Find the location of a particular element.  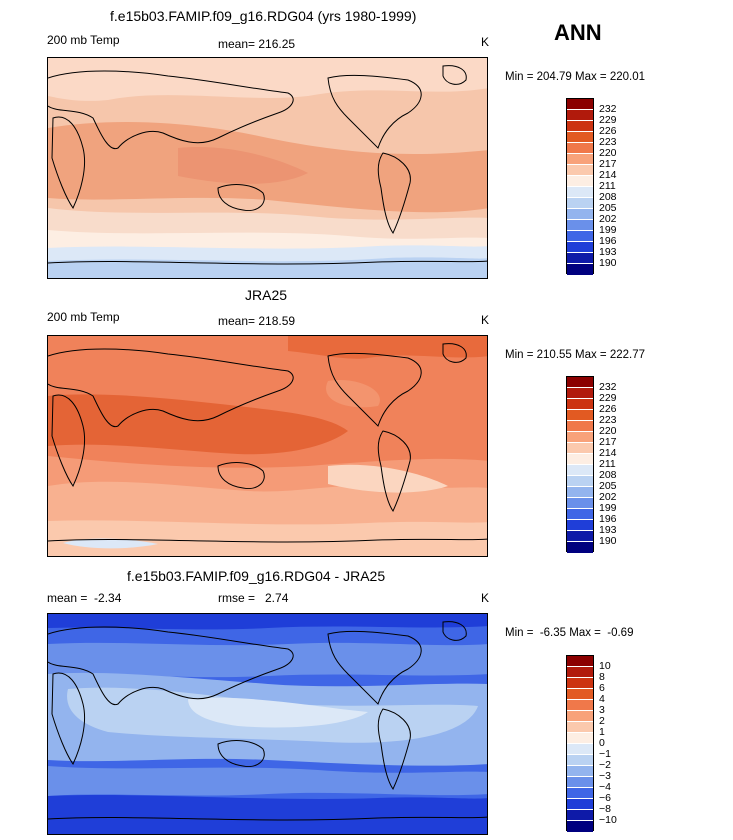

colorbar-label: −1 is located at coordinates (605, 754).